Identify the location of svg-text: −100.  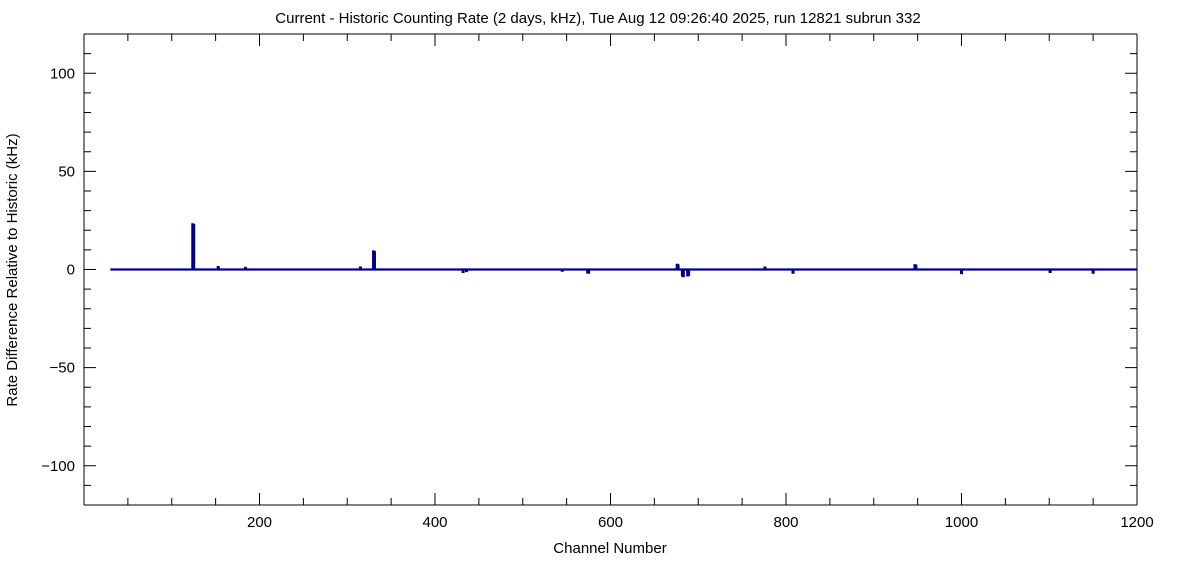
(58, 466).